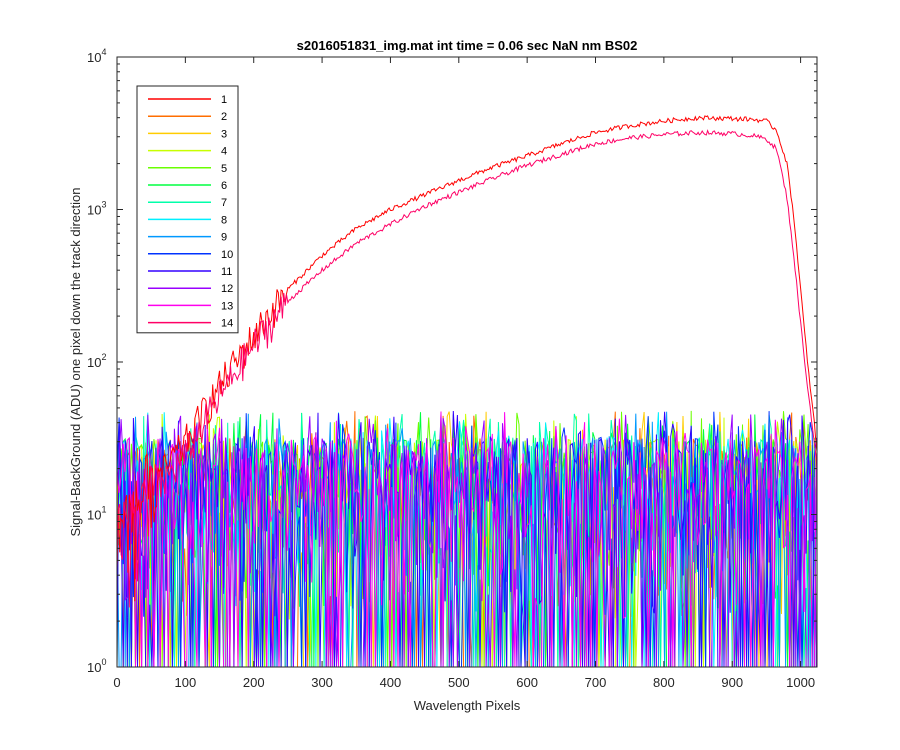  What do you see at coordinates (227, 289) in the screenshot?
I see `legend-label-12: 12` at bounding box center [227, 289].